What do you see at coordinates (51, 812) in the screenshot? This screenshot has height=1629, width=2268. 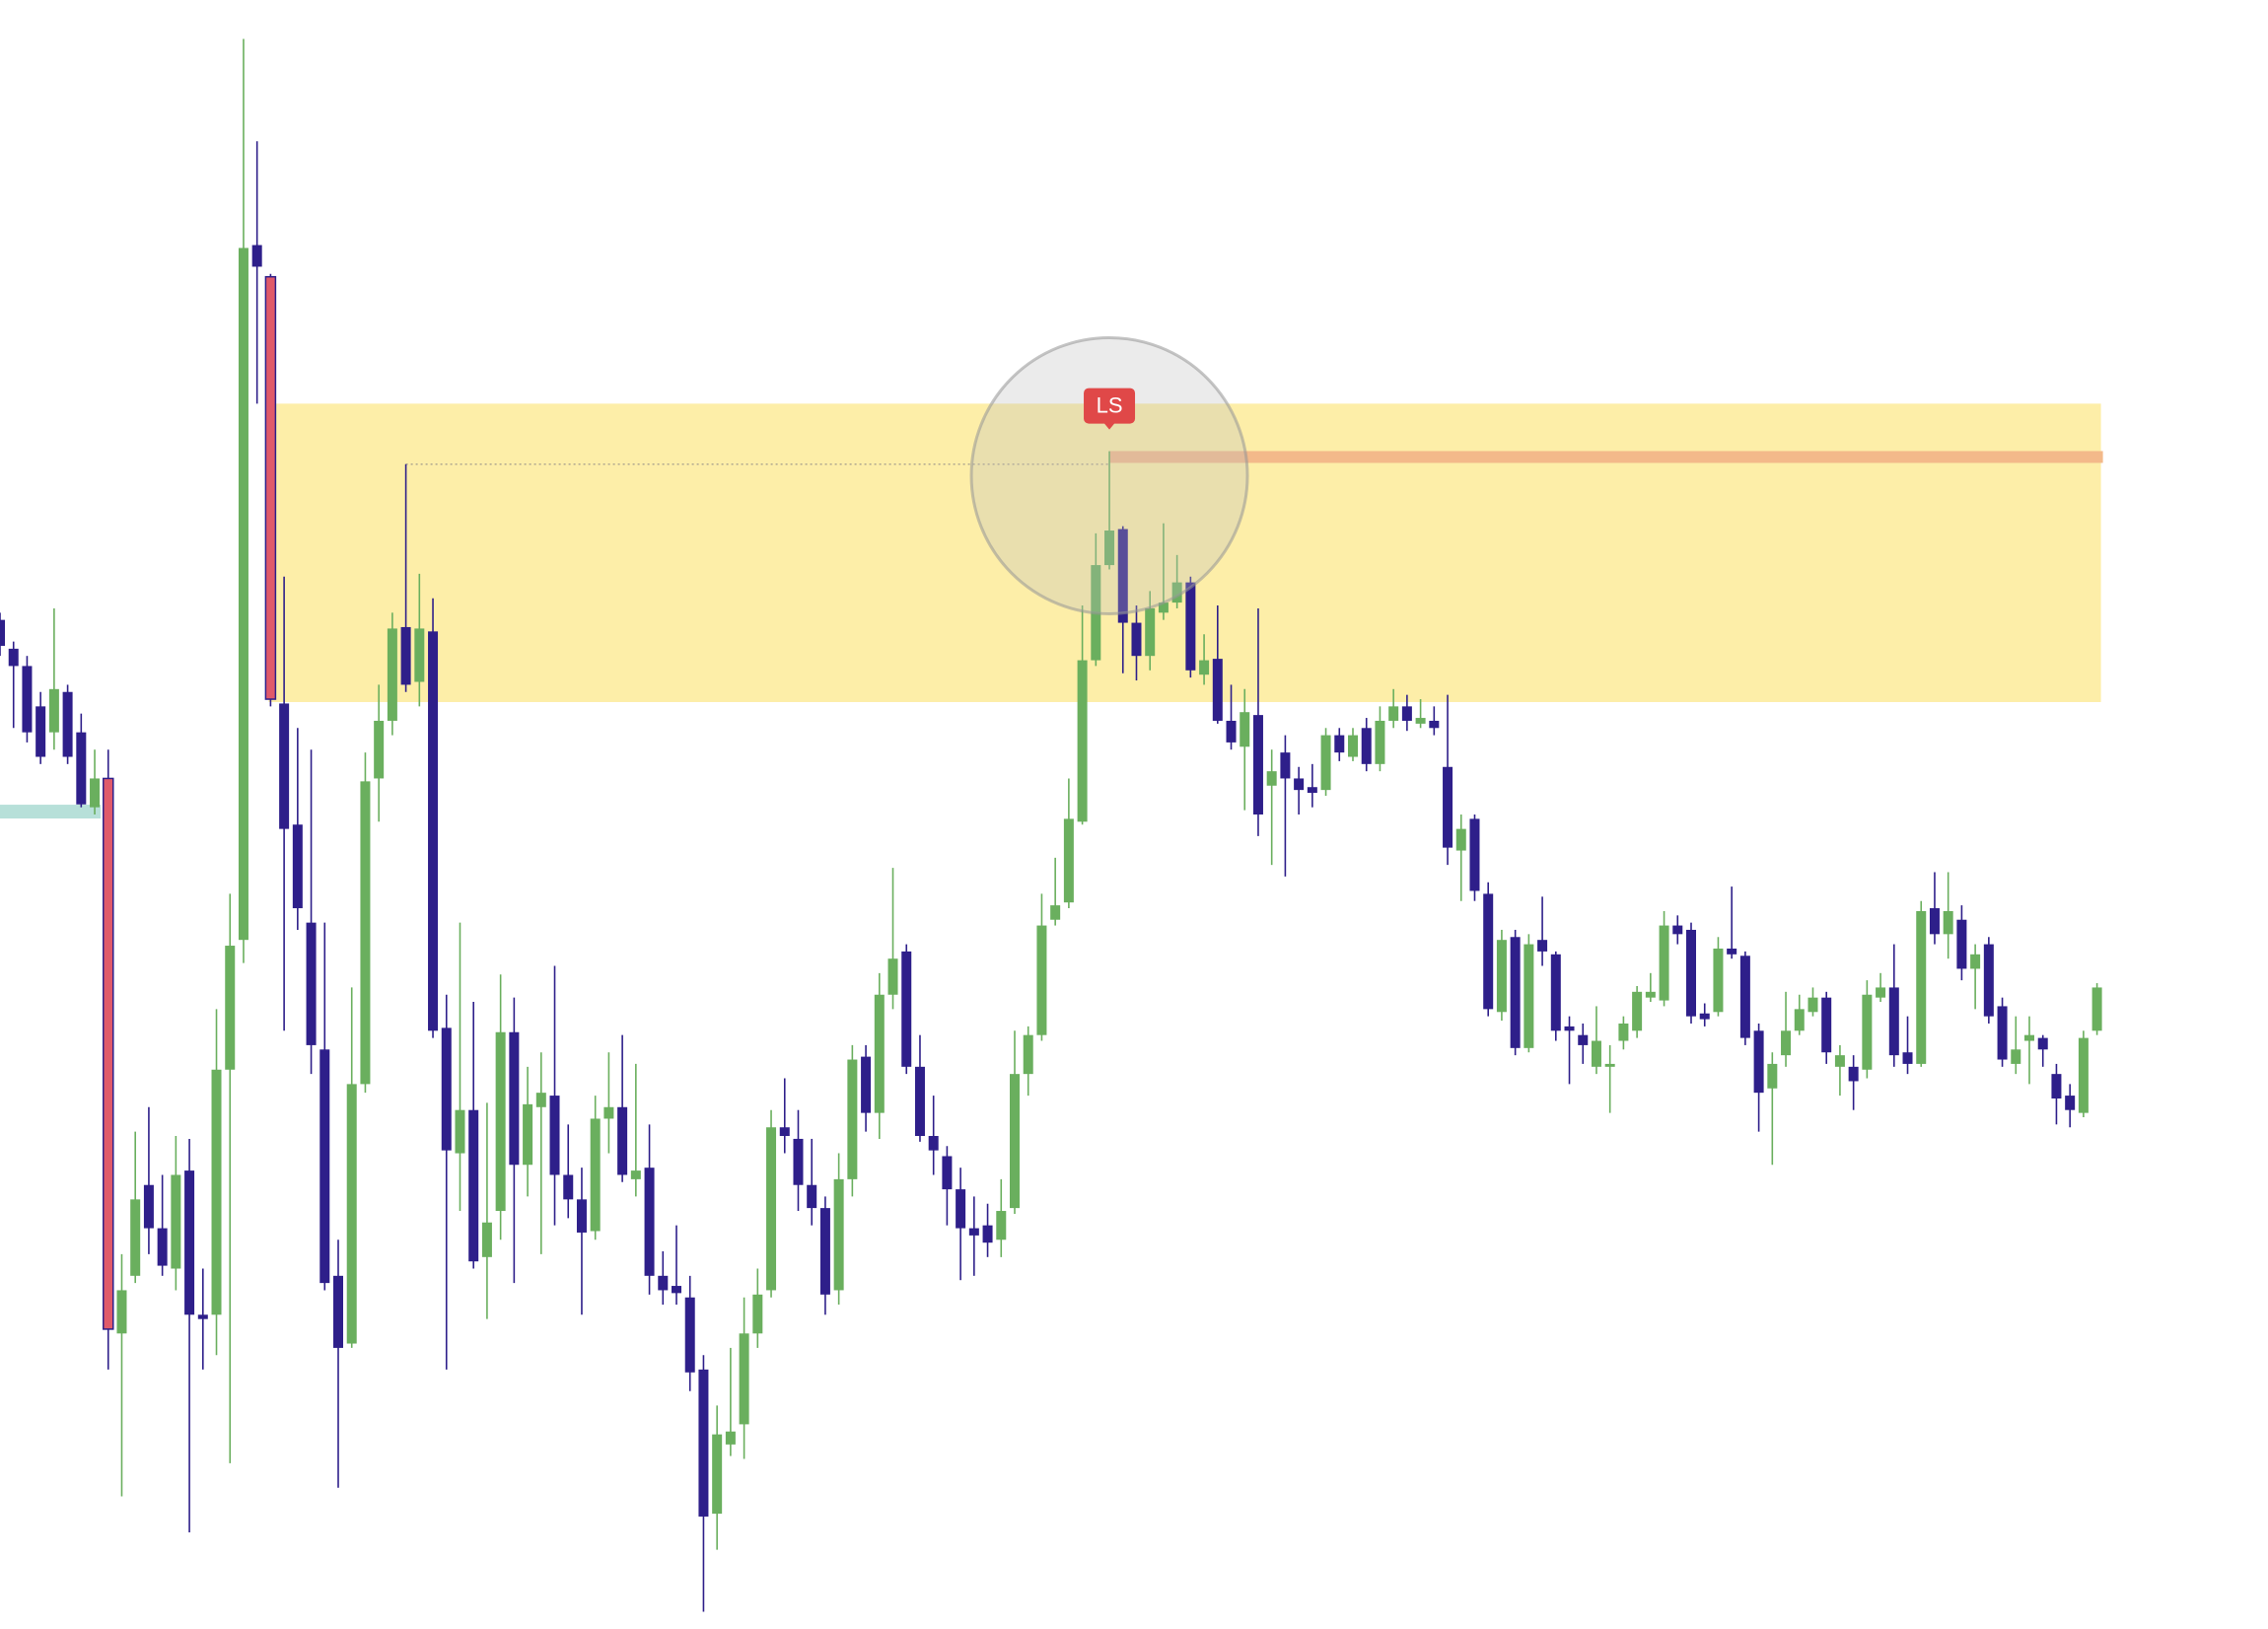 I see `level-band` at bounding box center [51, 812].